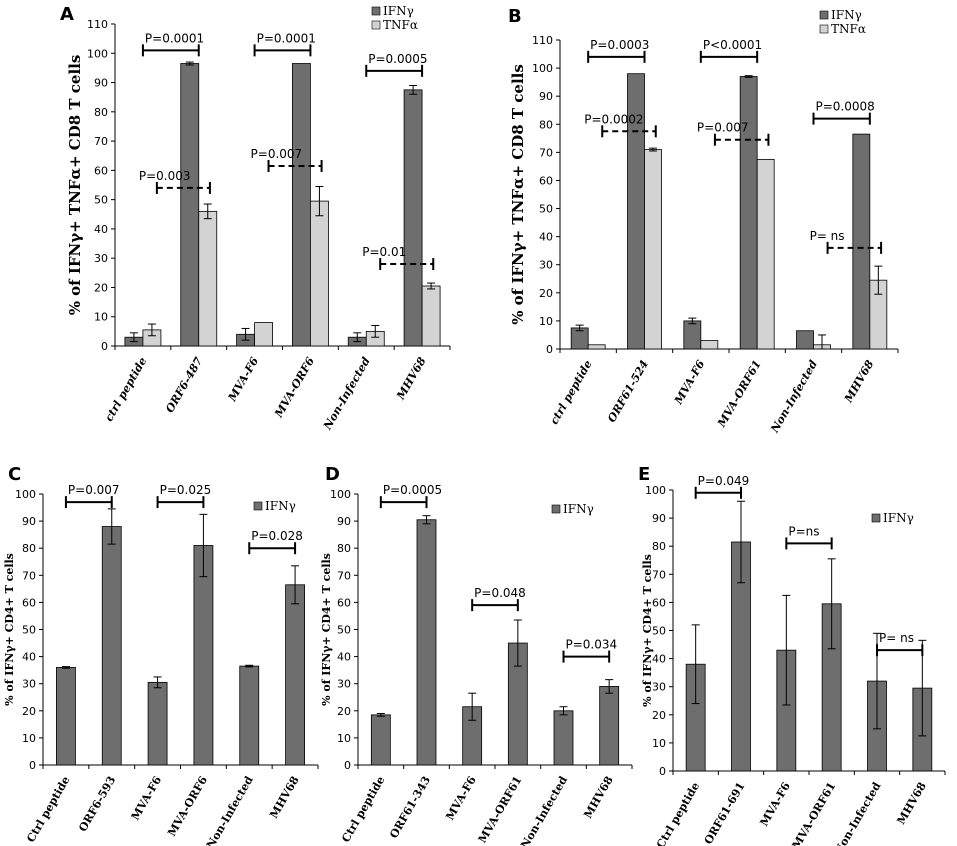 The image size is (957, 846). I want to click on p-value-label: P=0.0008, so click(845, 107).